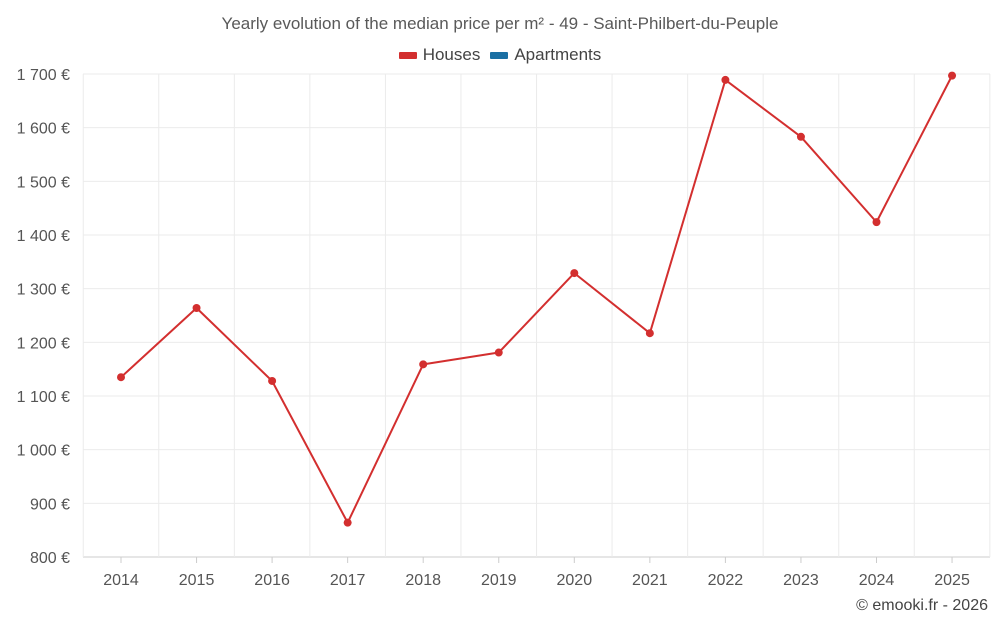 The image size is (1000, 625). What do you see at coordinates (121, 580) in the screenshot?
I see `x-tick-label: 2014` at bounding box center [121, 580].